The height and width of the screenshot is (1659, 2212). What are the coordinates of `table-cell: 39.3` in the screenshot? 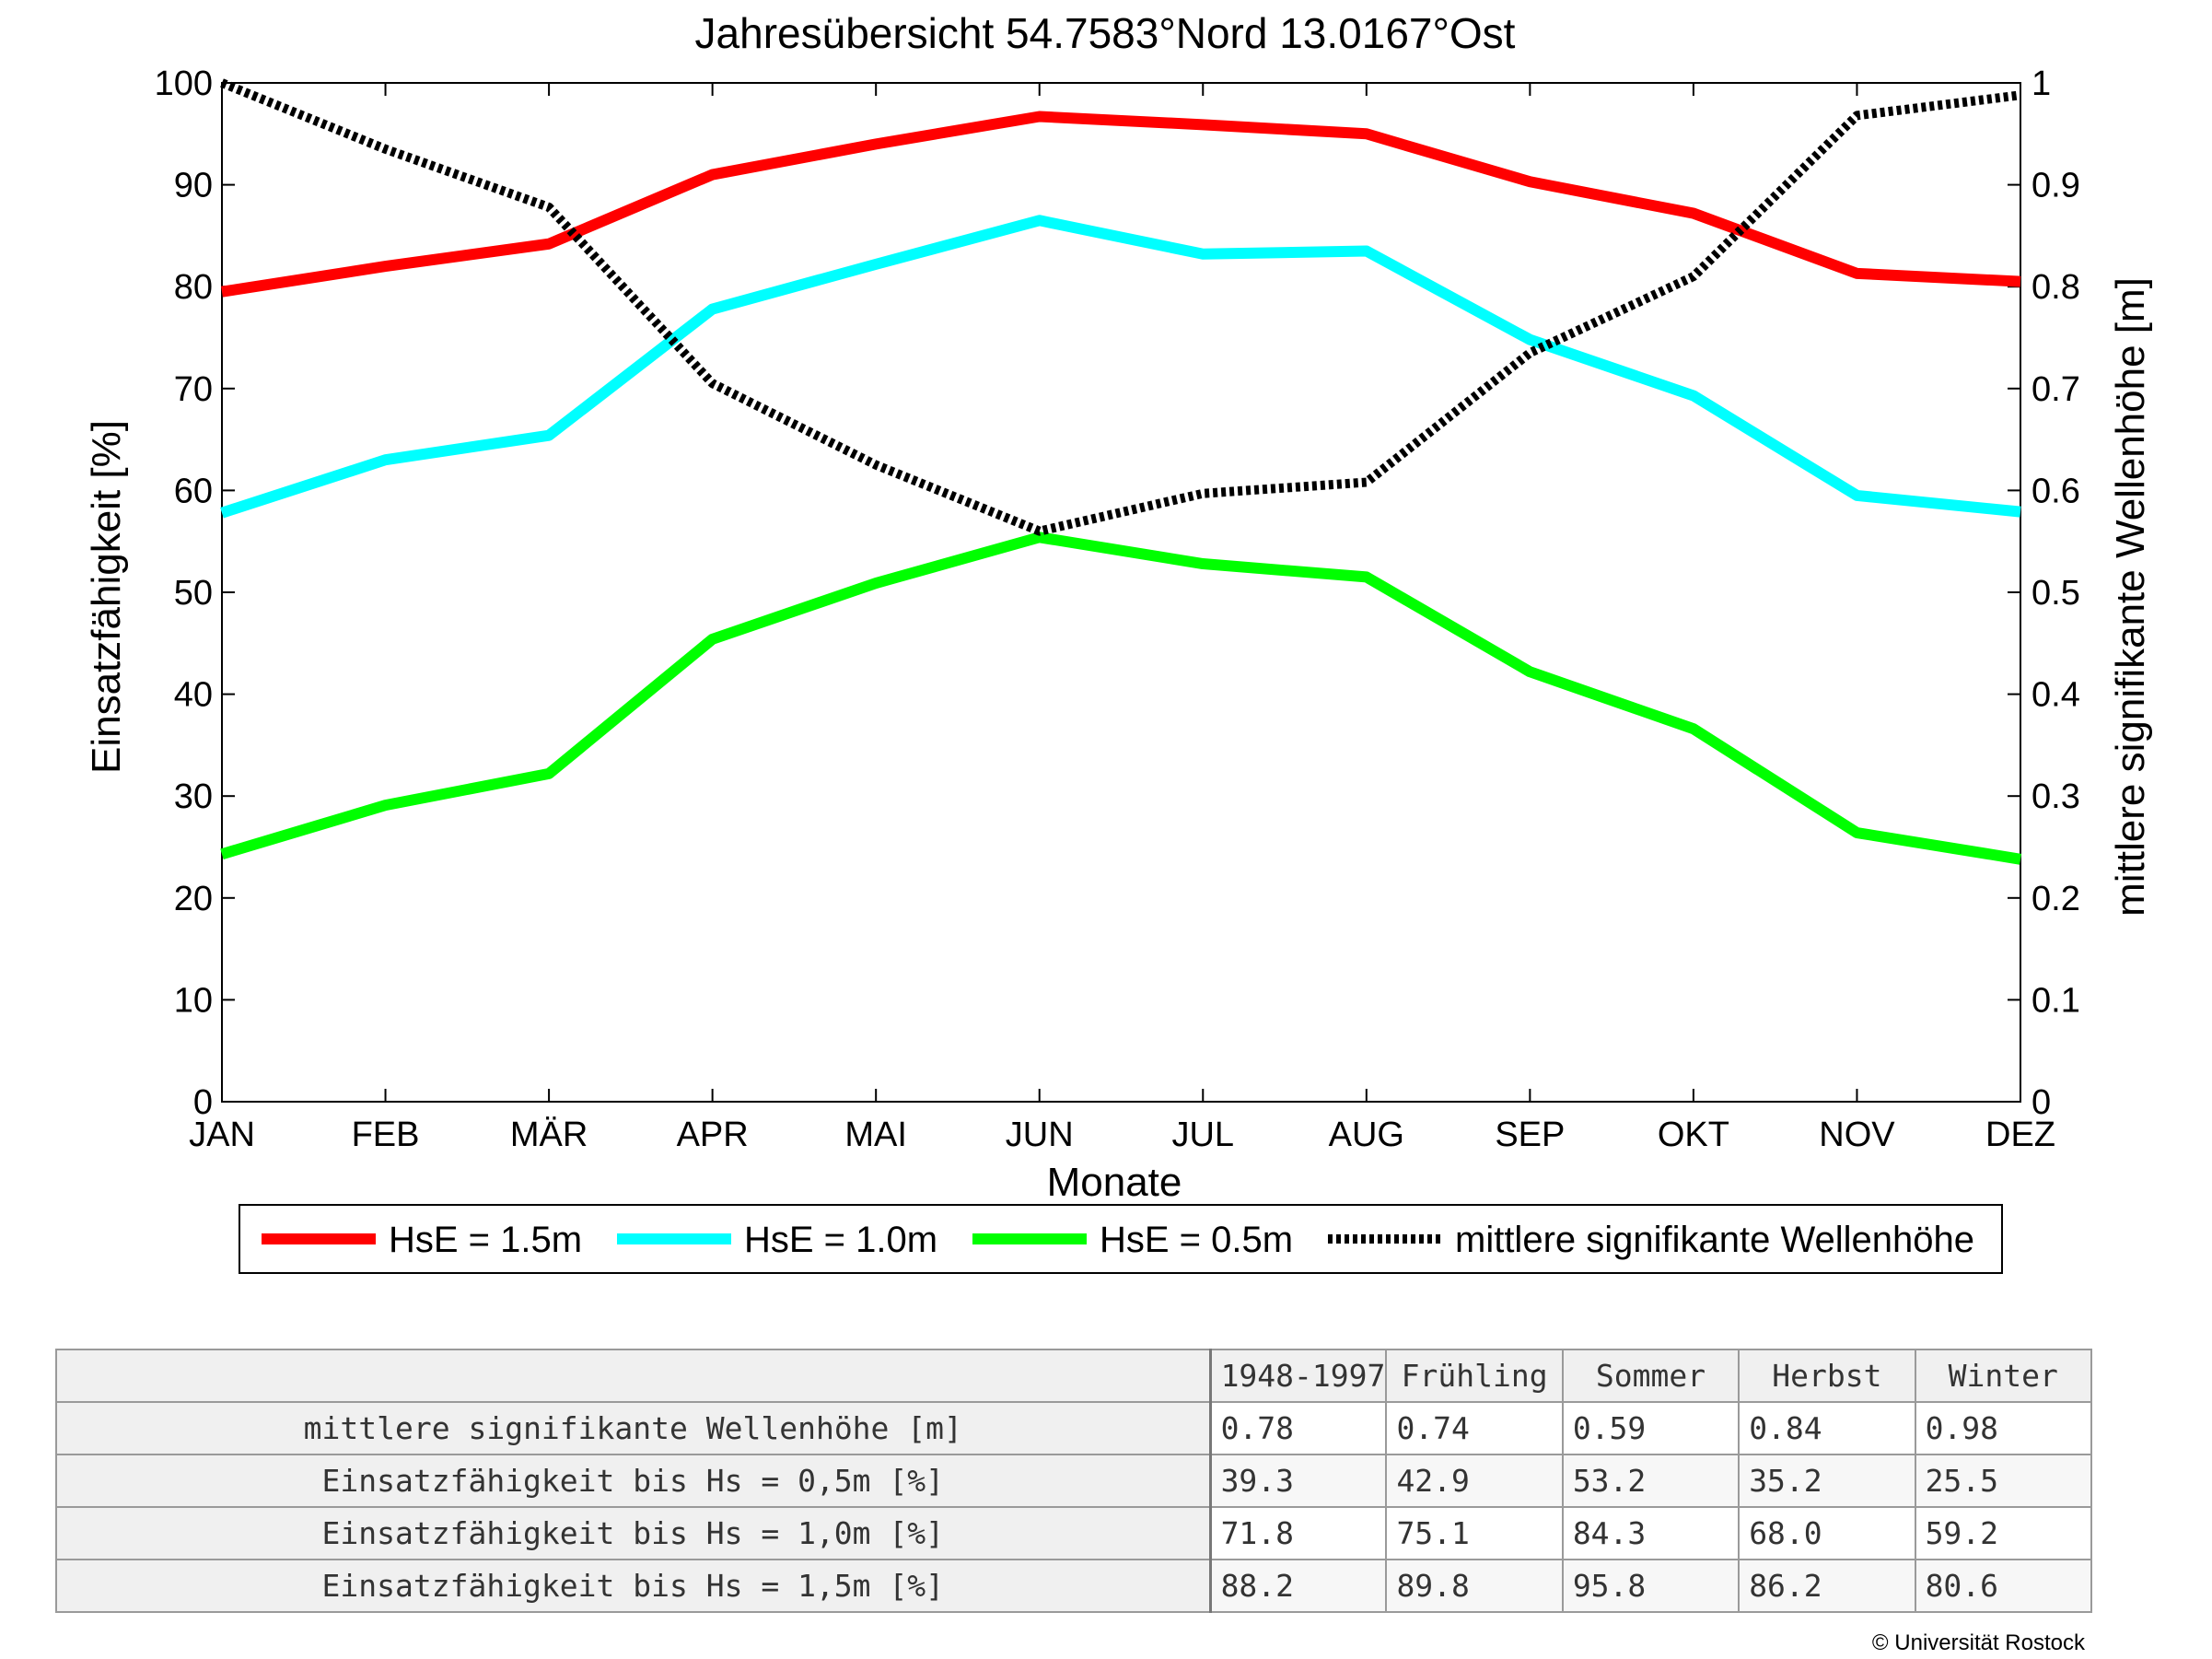 It's located at (1299, 1481).